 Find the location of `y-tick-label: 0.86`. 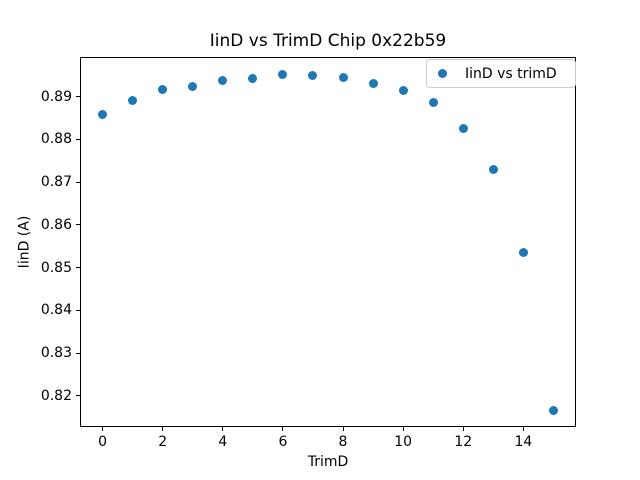

y-tick-label: 0.86 is located at coordinates (56, 224).